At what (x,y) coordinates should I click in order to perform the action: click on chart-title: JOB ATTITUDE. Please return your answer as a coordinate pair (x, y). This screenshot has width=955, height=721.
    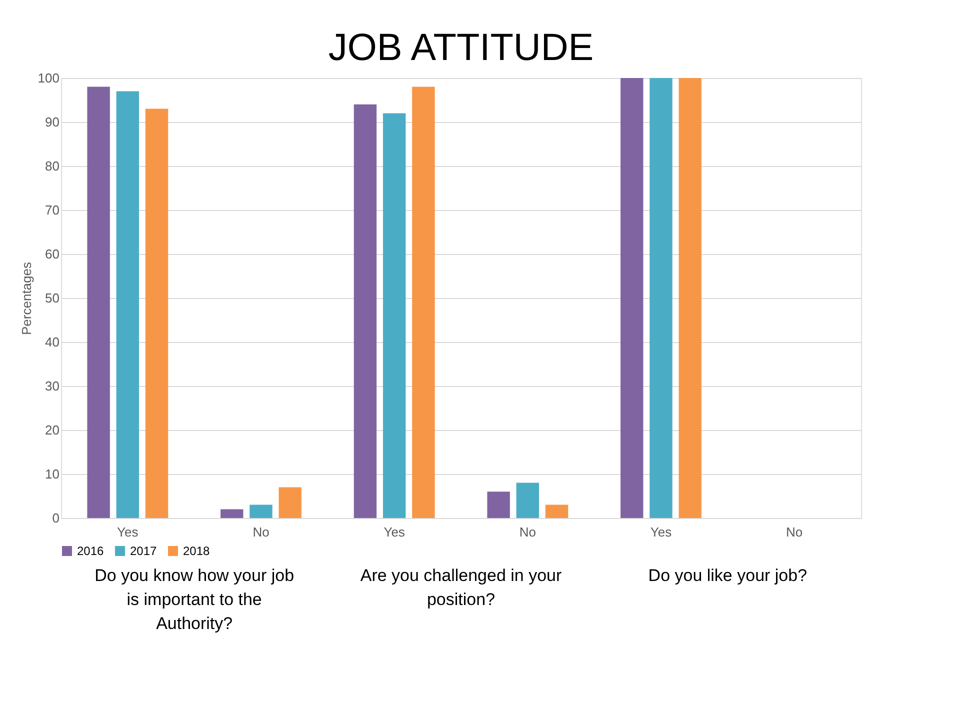
    Looking at the image, I should click on (461, 48).